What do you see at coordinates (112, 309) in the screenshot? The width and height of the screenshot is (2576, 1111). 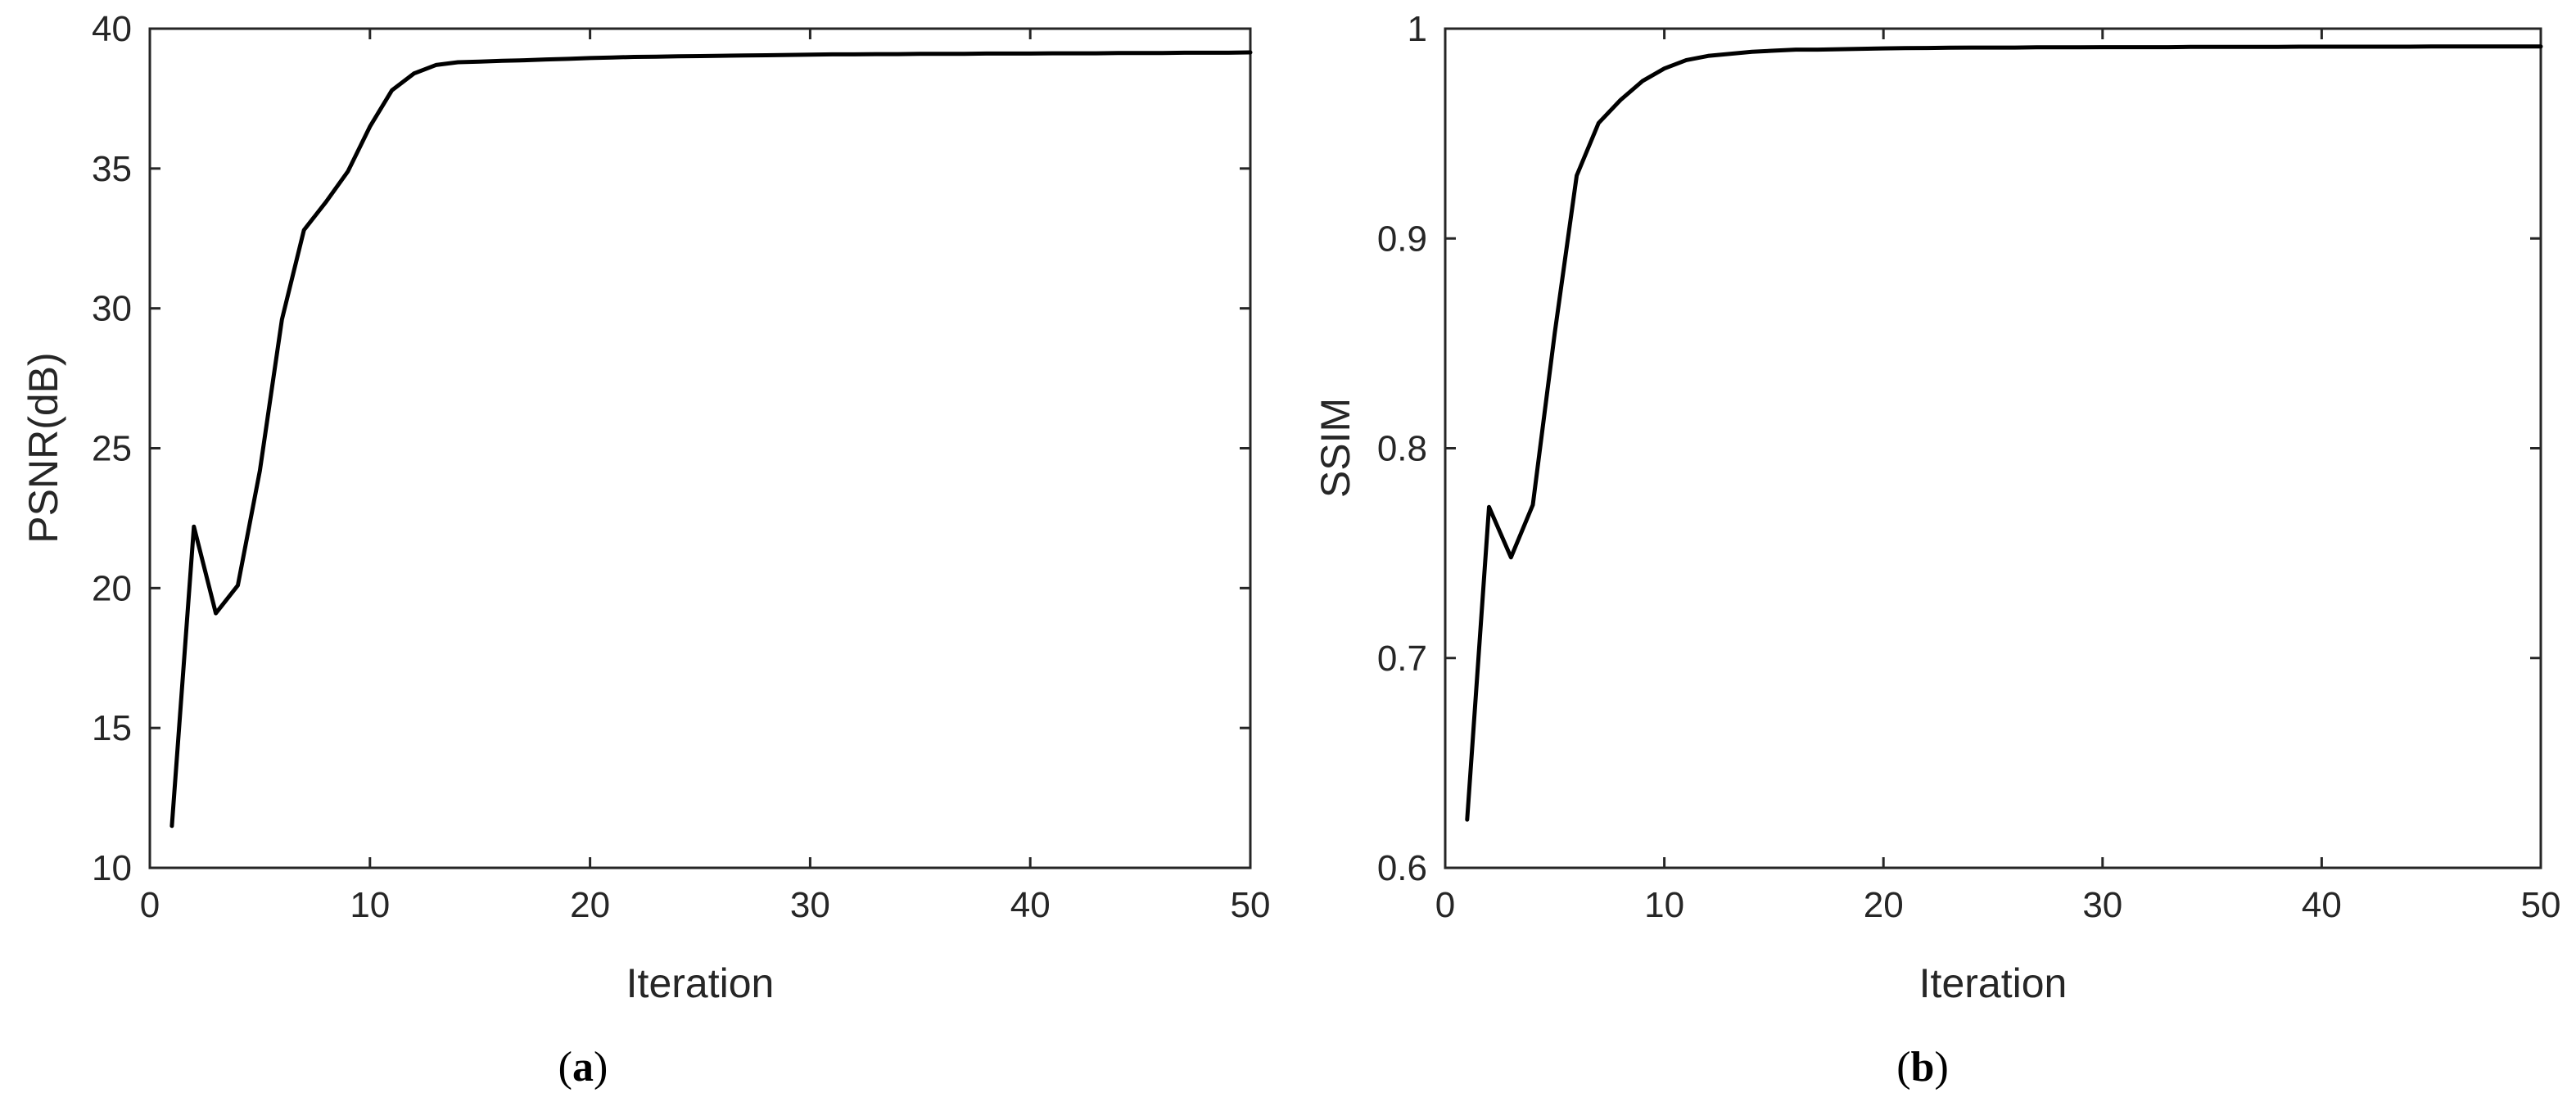 I see `y-tick-label: 30` at bounding box center [112, 309].